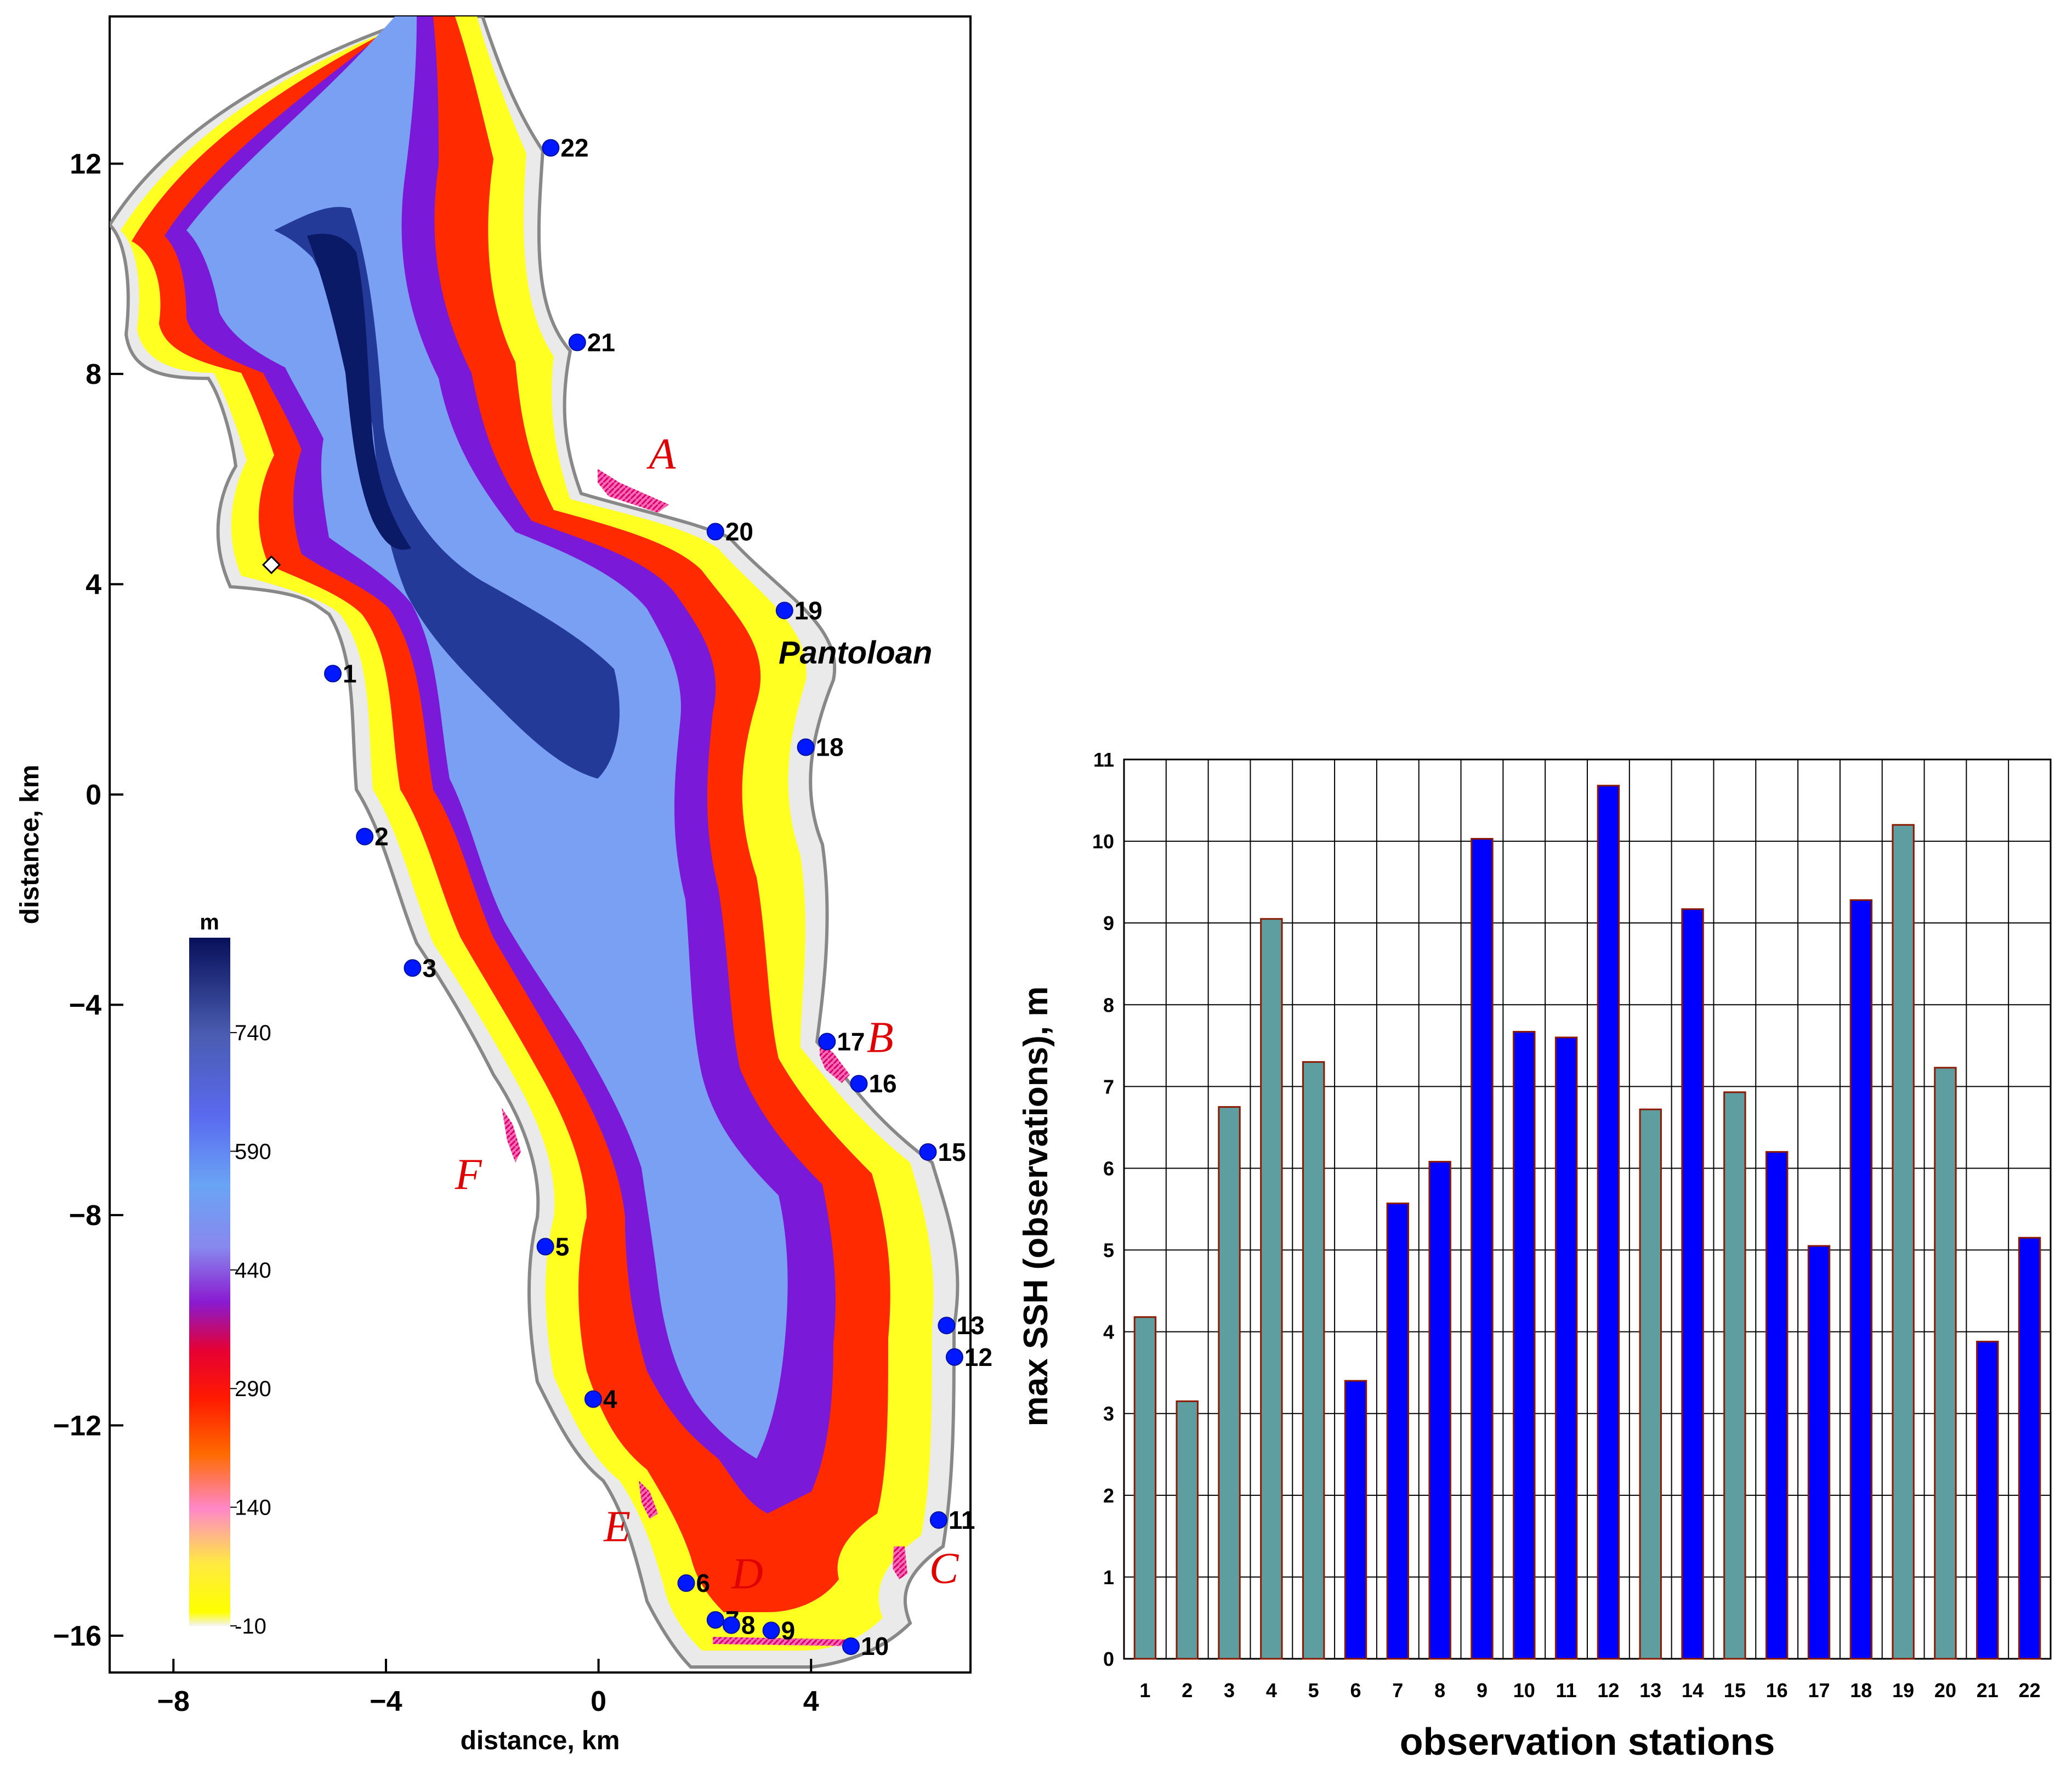 The width and height of the screenshot is (2072, 1769). What do you see at coordinates (1903, 1690) in the screenshot?
I see `bar-x-tick-label: 19` at bounding box center [1903, 1690].